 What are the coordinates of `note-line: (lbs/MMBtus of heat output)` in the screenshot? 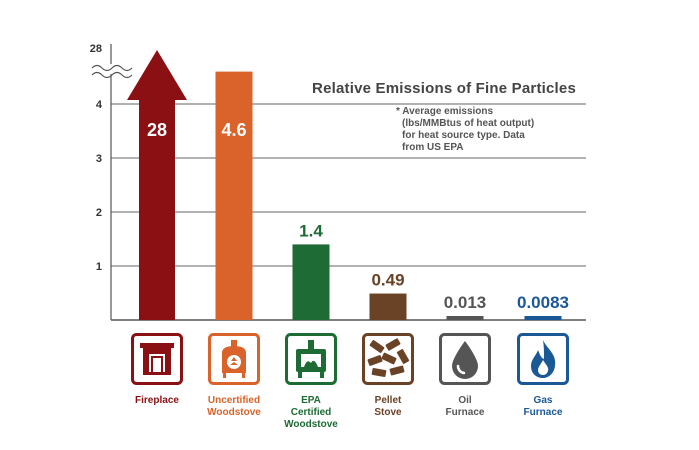 It's located at (468, 123).